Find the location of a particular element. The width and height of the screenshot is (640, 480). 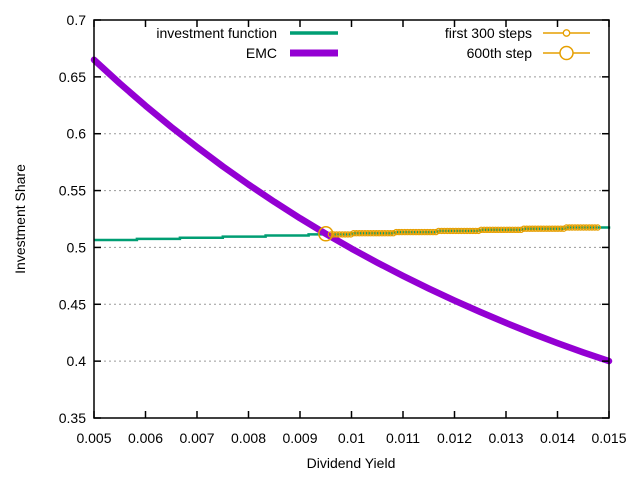

x-tick-label: 0.012 is located at coordinates (454, 438).